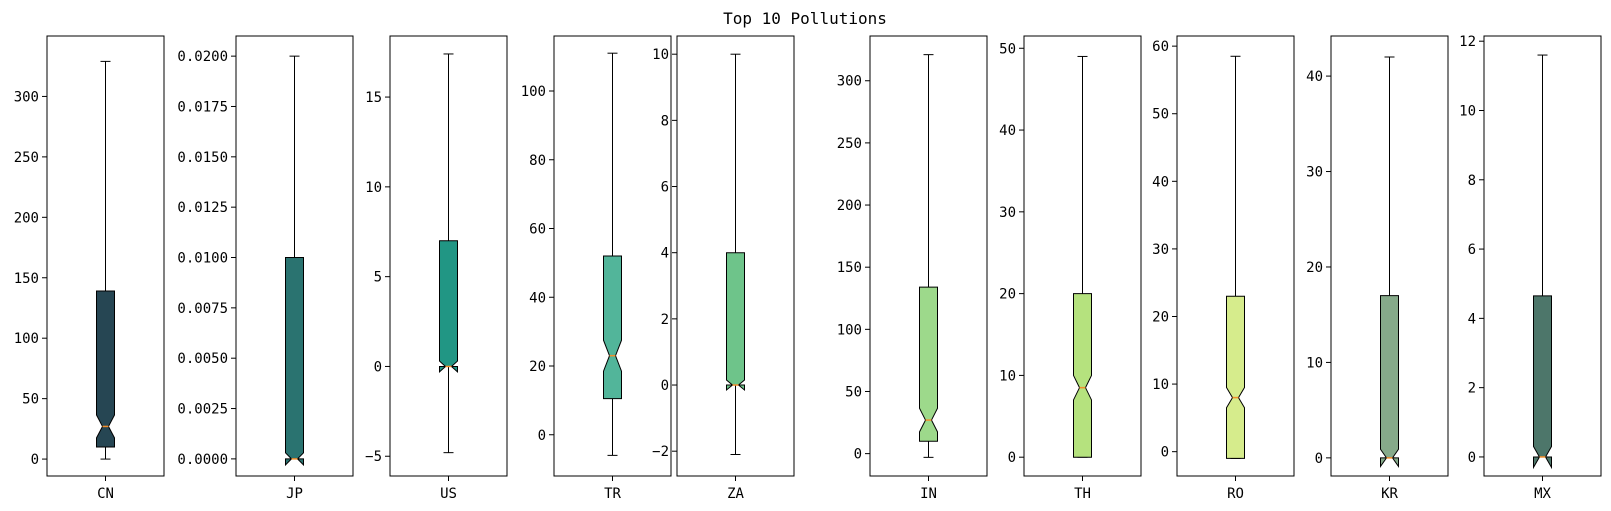  Describe the element at coordinates (202, 410) in the screenshot. I see `y-tick-label: 0.0025` at that location.